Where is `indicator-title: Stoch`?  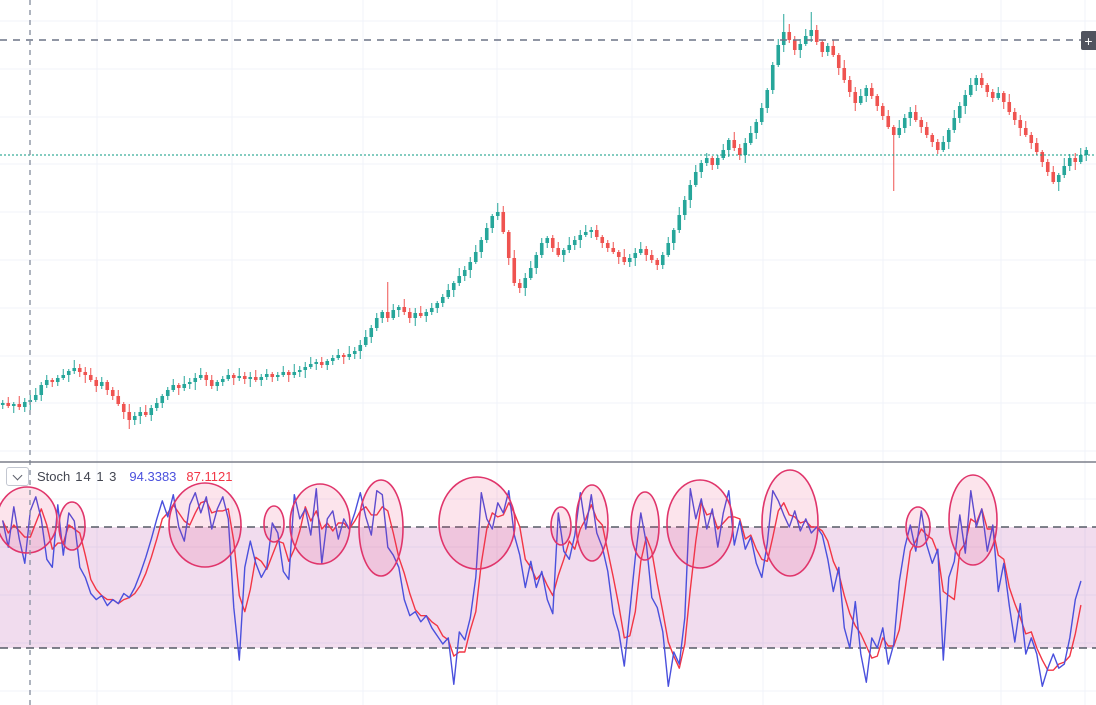
indicator-title: Stoch is located at coordinates (54, 476).